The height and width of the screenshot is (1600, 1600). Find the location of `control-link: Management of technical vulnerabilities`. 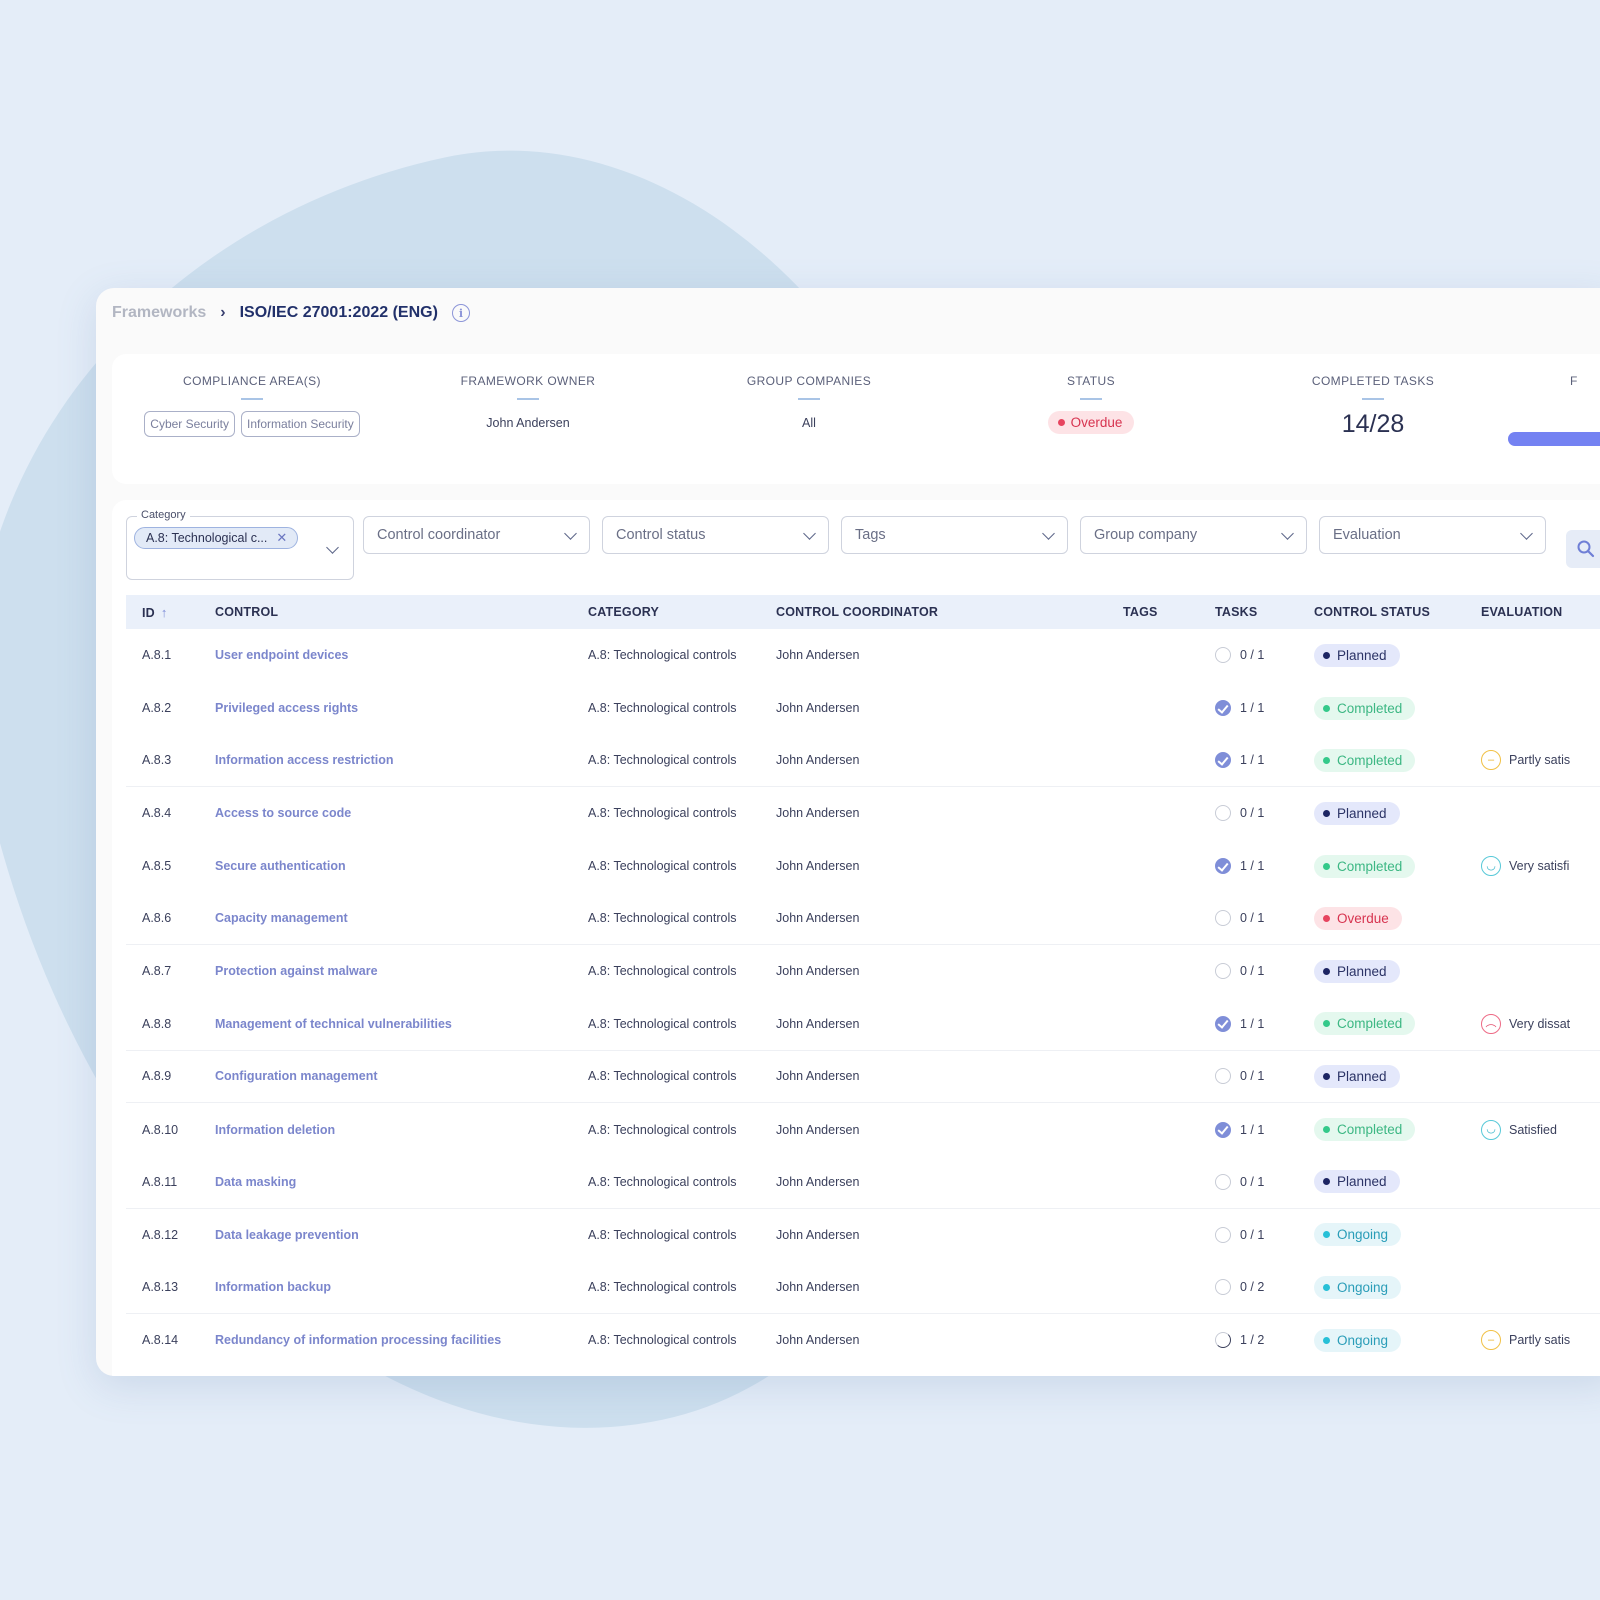

control-link: Management of technical vulnerabilities is located at coordinates (333, 1023).